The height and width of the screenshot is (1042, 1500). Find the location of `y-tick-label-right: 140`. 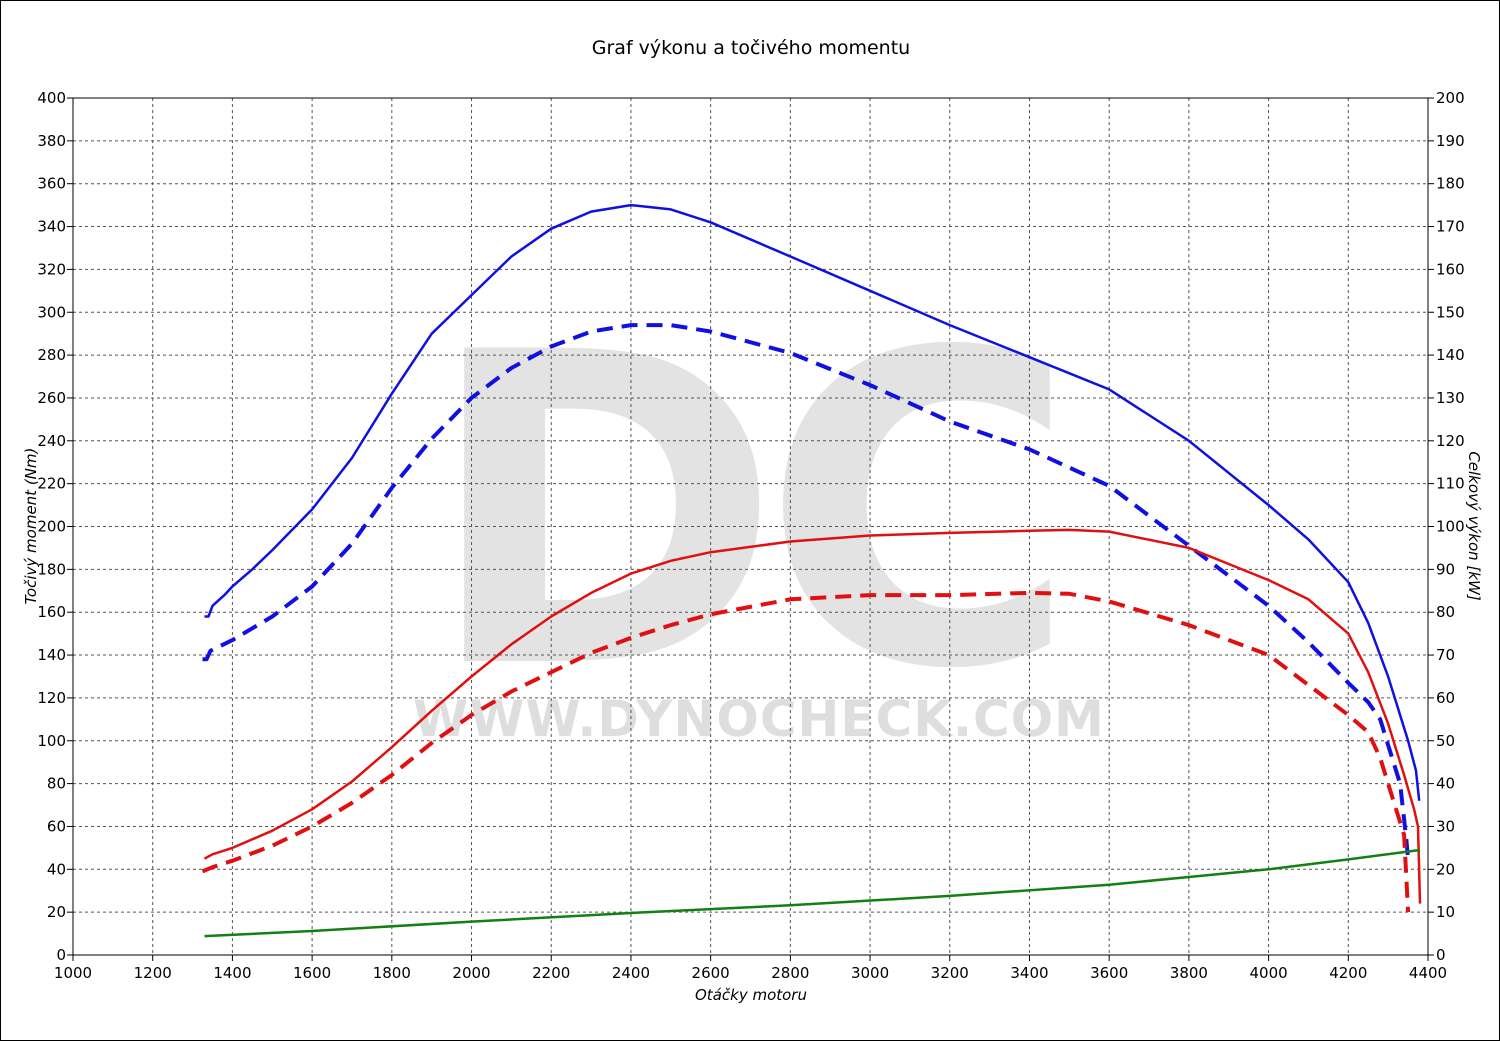

y-tick-label-right: 140 is located at coordinates (1450, 355).